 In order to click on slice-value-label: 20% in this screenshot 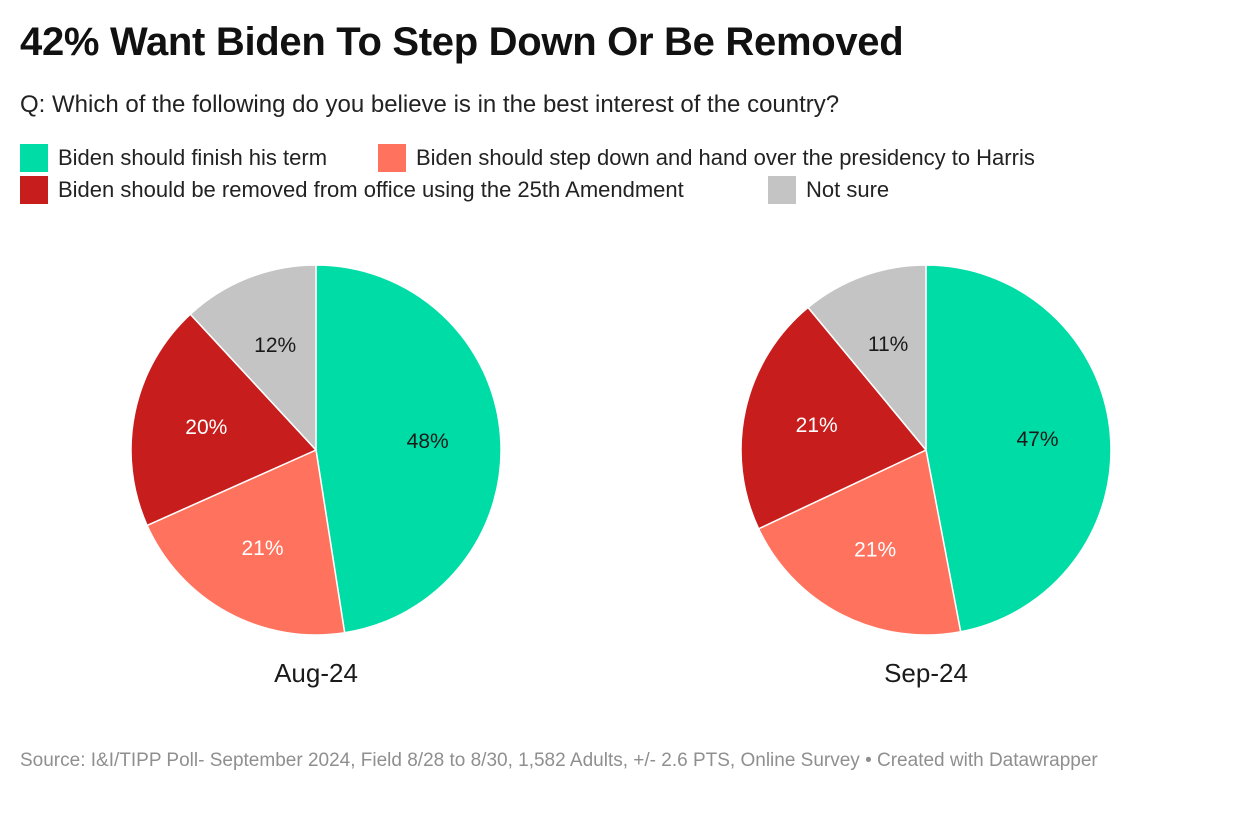, I will do `click(206, 427)`.